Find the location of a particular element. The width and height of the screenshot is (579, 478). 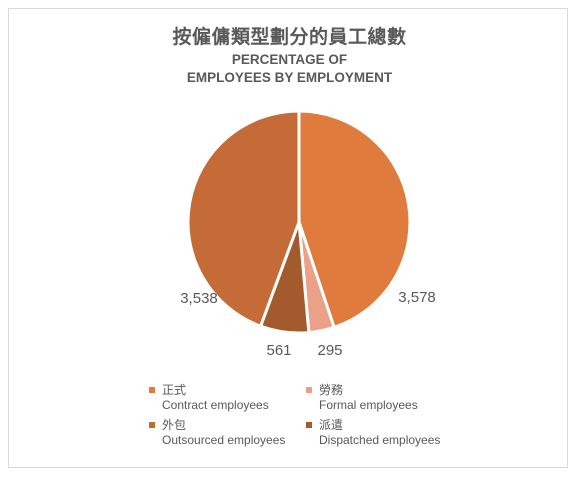

chart-subtitle-line-1: PERCENTAGE OF is located at coordinates (289, 59).